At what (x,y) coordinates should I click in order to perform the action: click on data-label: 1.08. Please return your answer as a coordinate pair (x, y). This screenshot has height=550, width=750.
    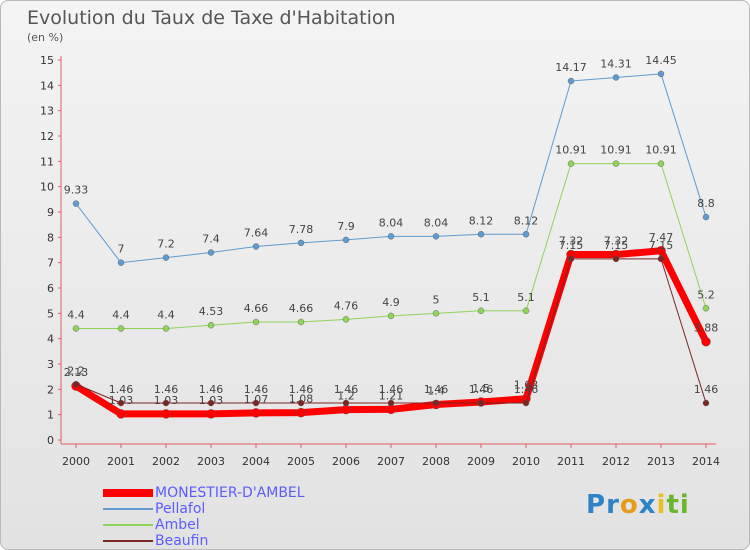
    Looking at the image, I should click on (301, 399).